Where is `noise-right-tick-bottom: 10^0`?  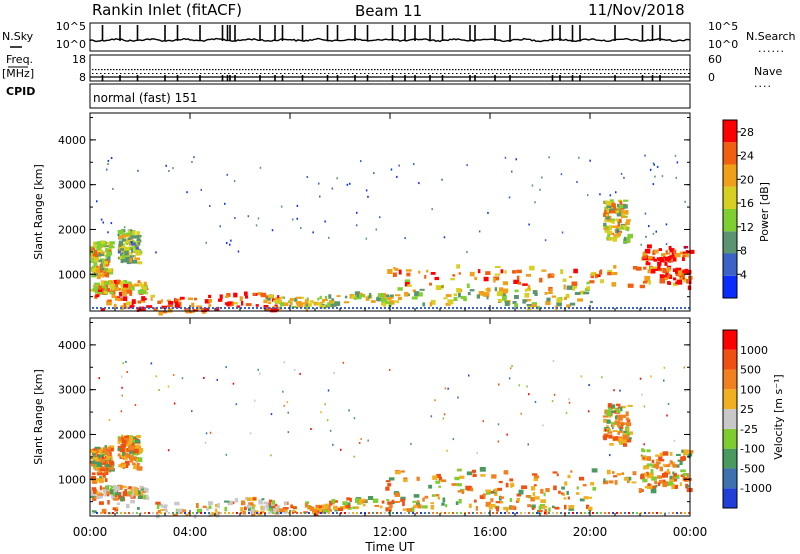 noise-right-tick-bottom: 10^0 is located at coordinates (723, 44).